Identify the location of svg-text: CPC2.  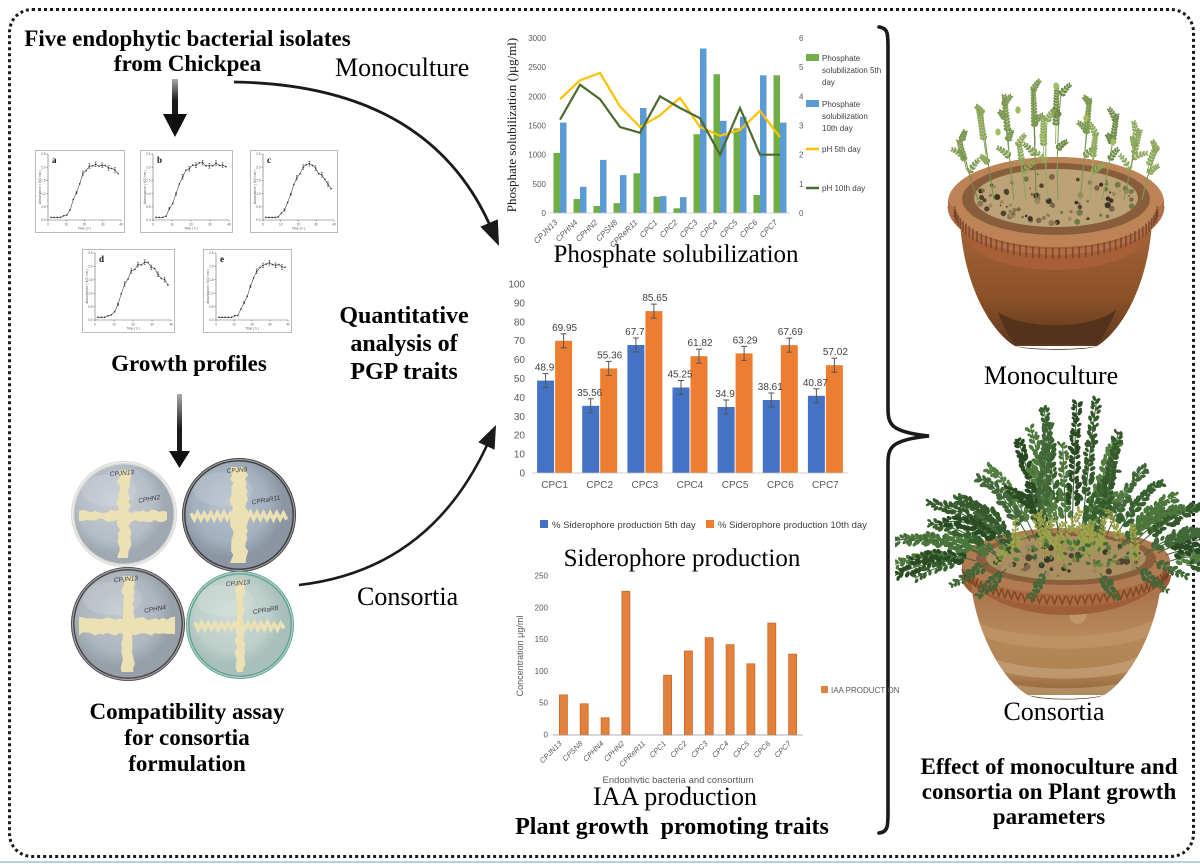
(669, 229).